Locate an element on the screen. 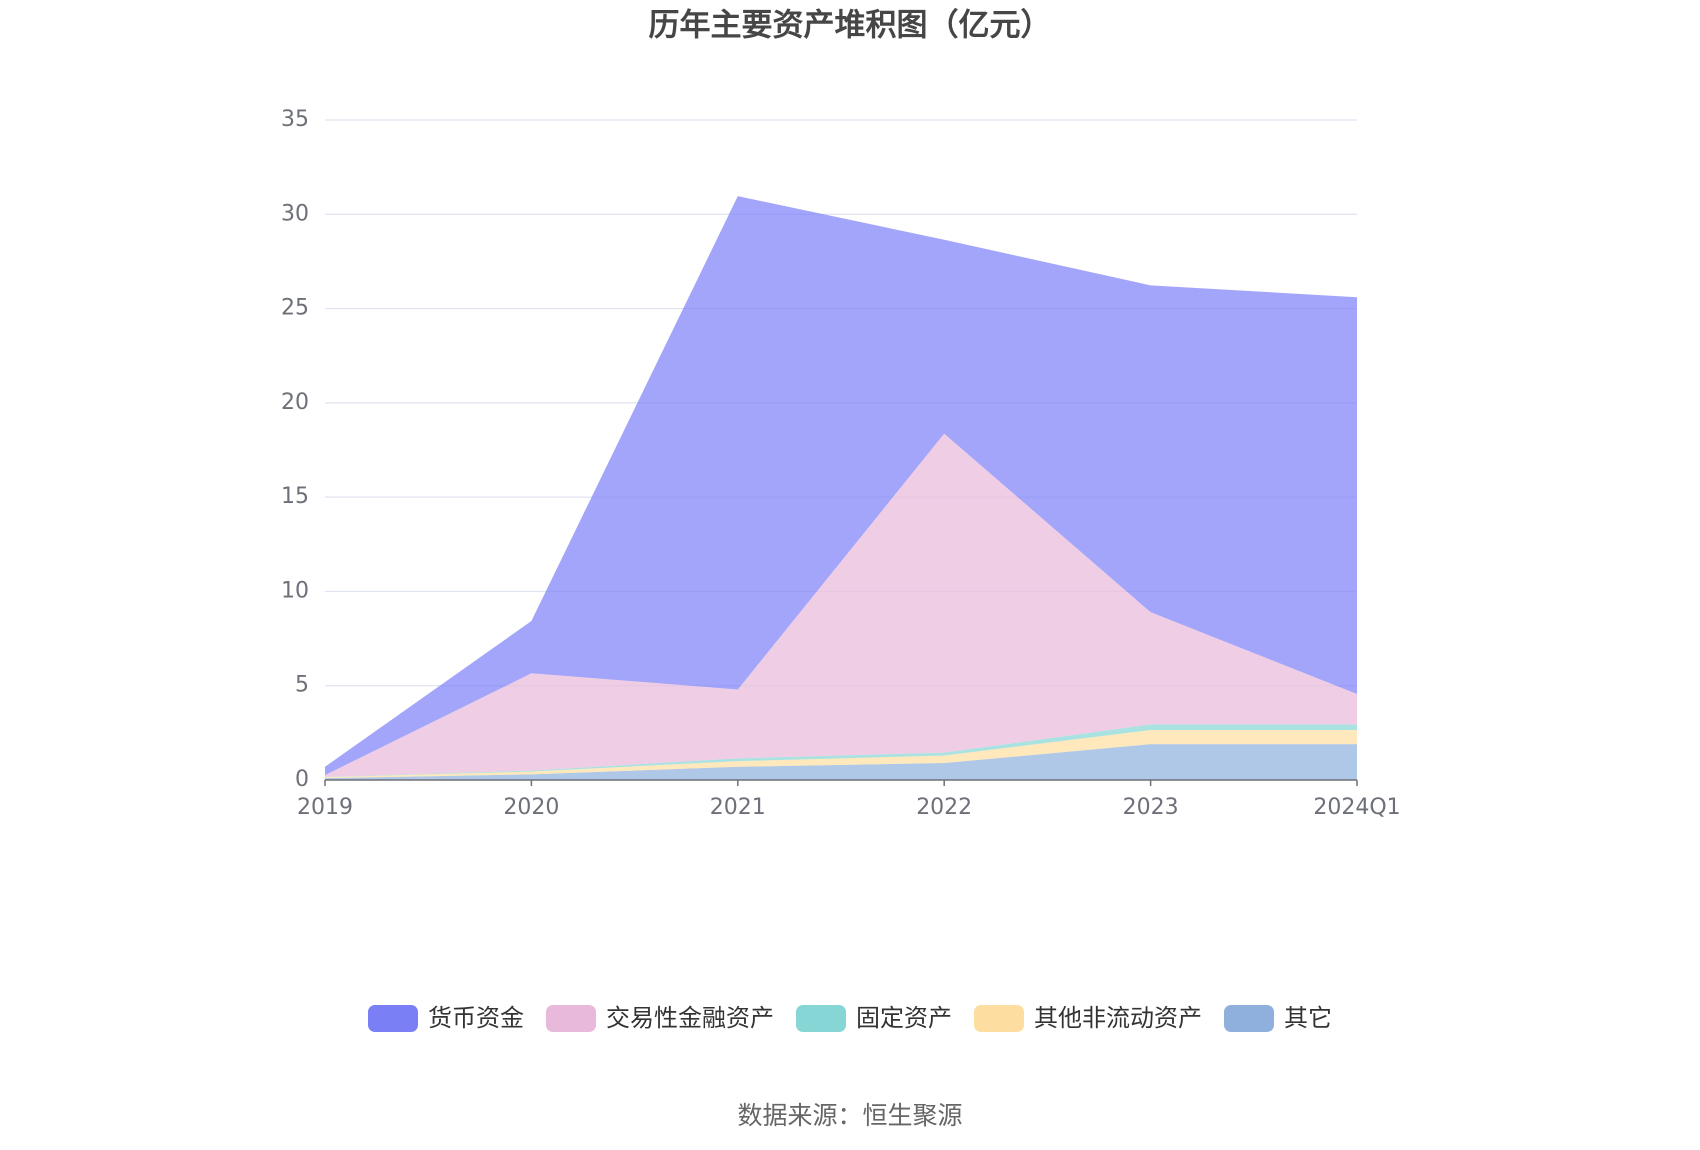  legend-label: 交易性金融资产 is located at coordinates (690, 1018).